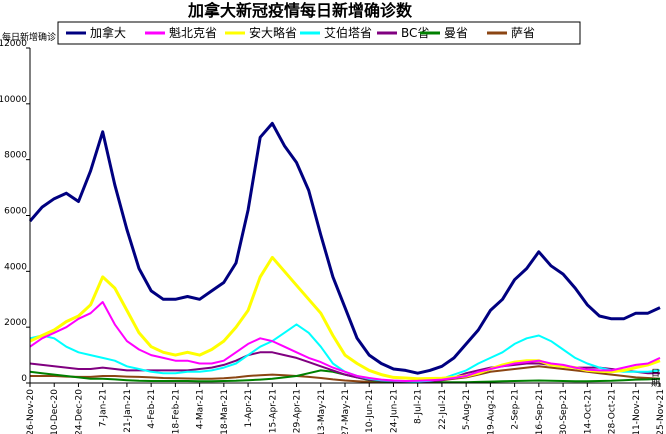 The height and width of the screenshot is (434, 666). I want to click on y-tick-label: 6000, so click(15, 212).